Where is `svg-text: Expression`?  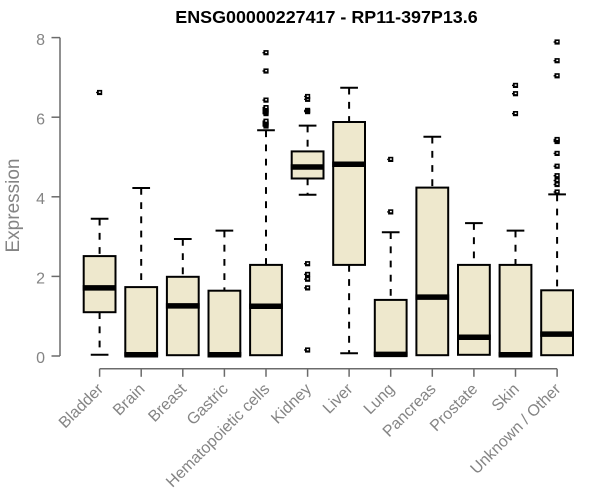 svg-text: Expression is located at coordinates (13, 206).